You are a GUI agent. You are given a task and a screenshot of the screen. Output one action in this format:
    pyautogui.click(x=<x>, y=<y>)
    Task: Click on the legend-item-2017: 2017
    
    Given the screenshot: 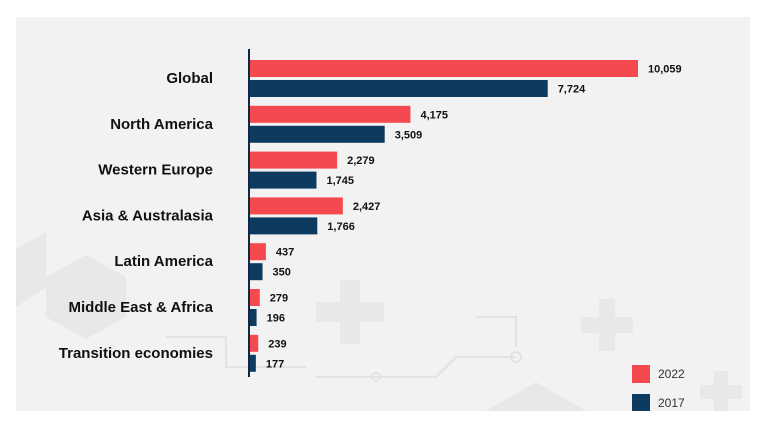 What is the action you would take?
    pyautogui.click(x=658, y=402)
    